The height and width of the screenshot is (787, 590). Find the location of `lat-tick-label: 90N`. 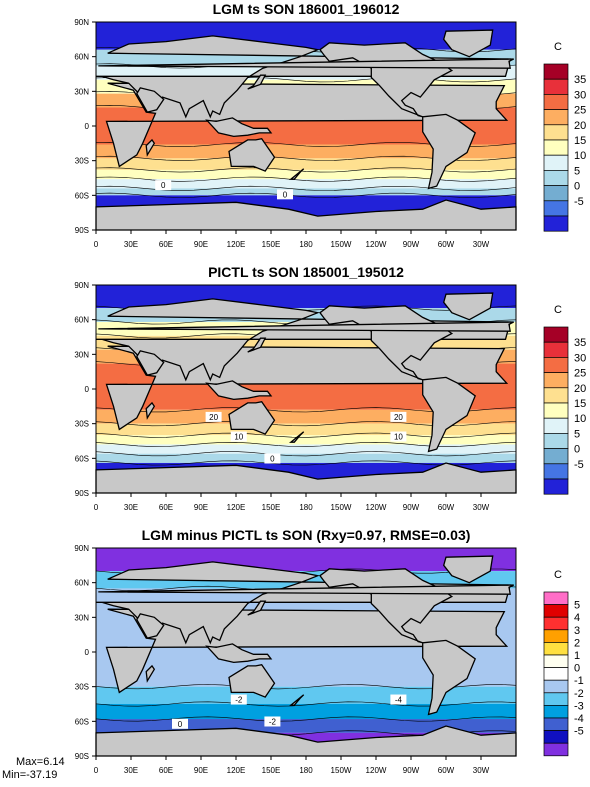

lat-tick-label: 90N is located at coordinates (81, 22).